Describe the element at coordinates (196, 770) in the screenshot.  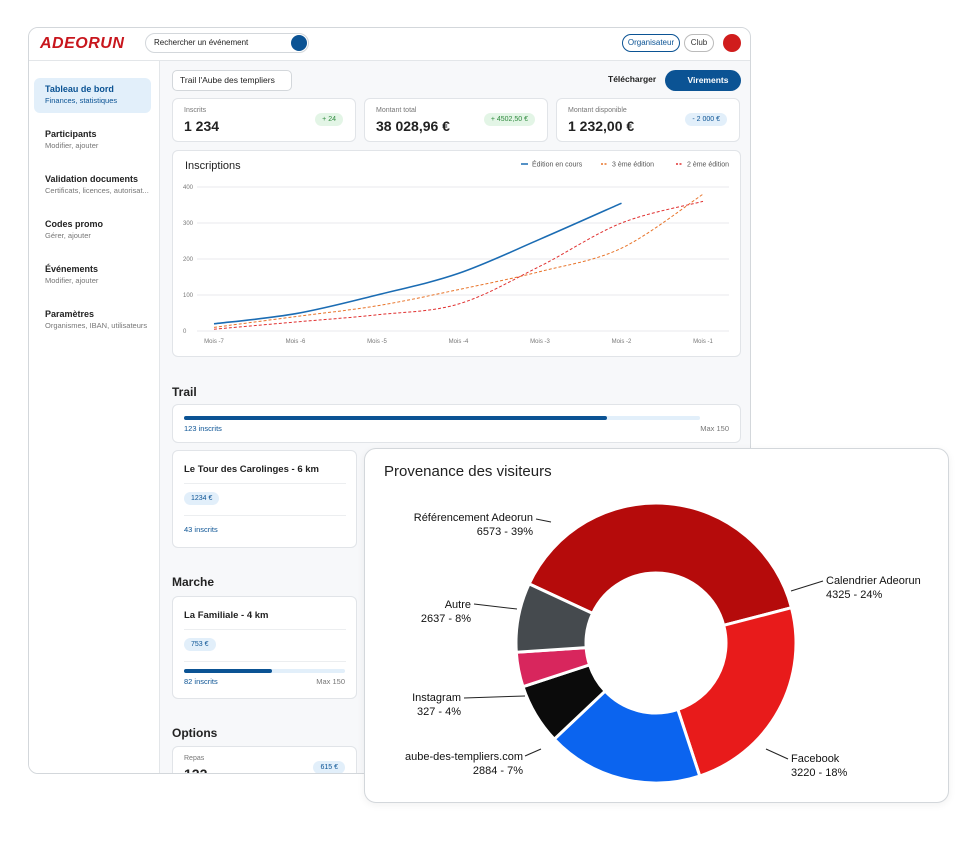
I see `option-value: 122` at that location.